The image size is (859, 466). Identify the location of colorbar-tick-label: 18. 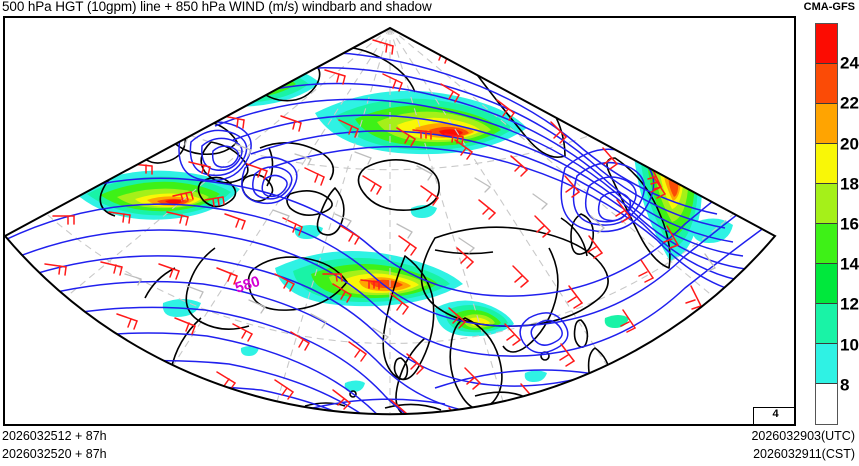
(849, 184).